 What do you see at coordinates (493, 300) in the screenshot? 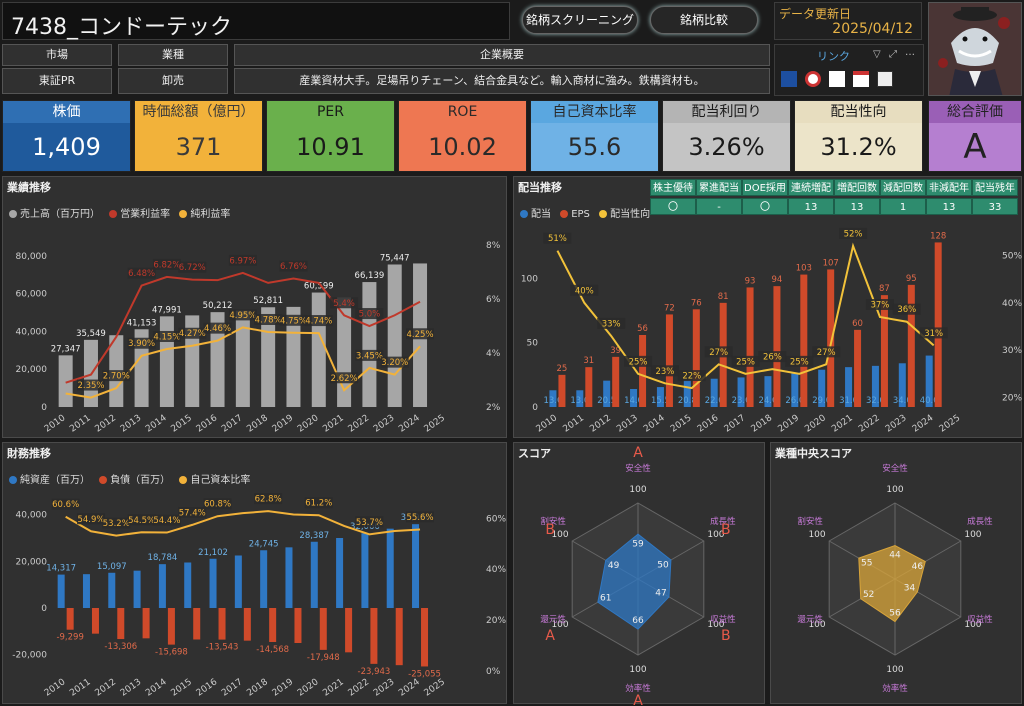
I see `y2-tick-label: 6%` at bounding box center [493, 300].